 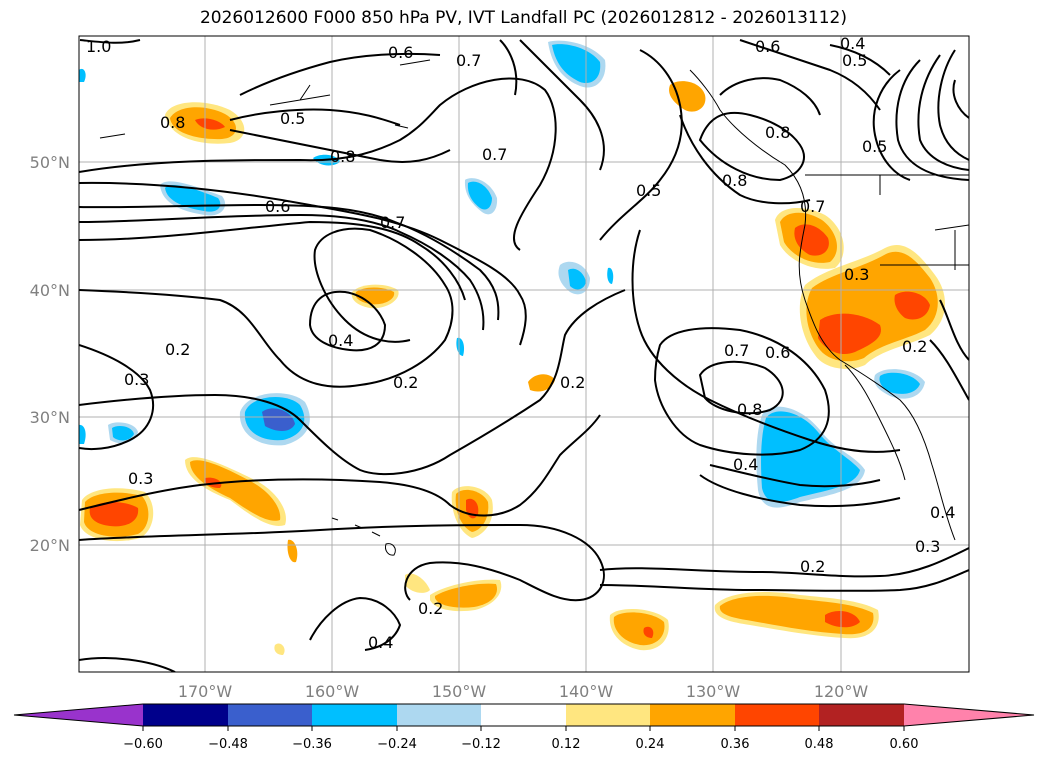 I want to click on colorbar-tick-label: 0.48, so click(x=819, y=744).